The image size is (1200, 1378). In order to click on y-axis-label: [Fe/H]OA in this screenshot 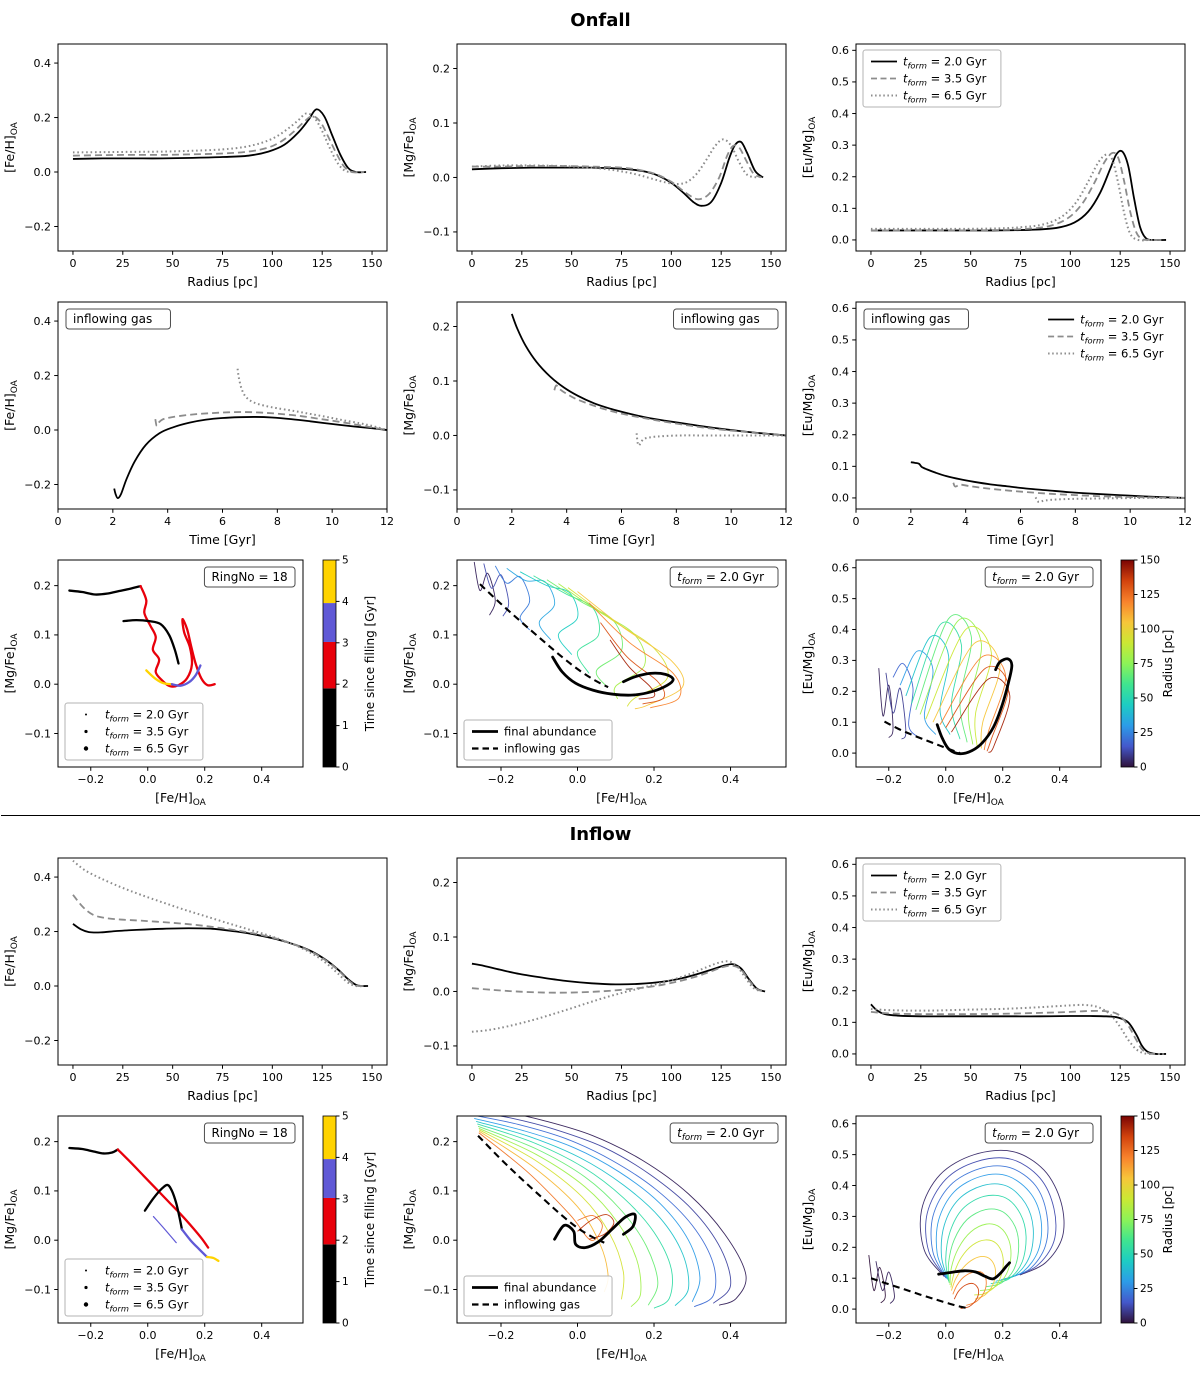, I will do `click(11, 404)`.